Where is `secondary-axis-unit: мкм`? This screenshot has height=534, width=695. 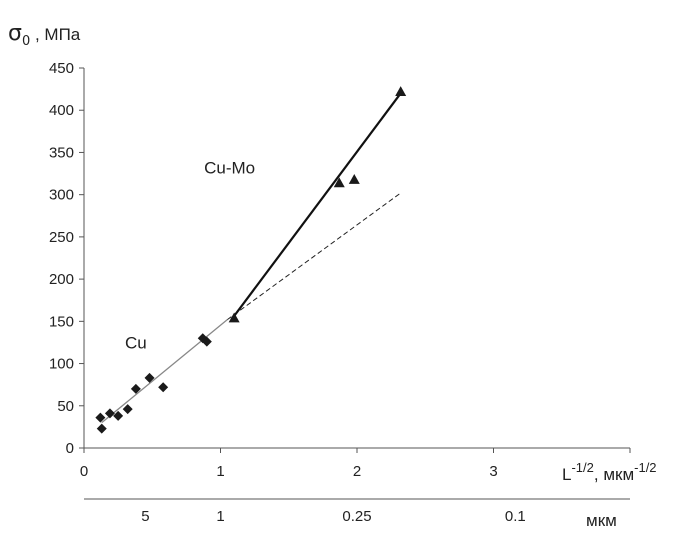 secondary-axis-unit: мкм is located at coordinates (601, 520).